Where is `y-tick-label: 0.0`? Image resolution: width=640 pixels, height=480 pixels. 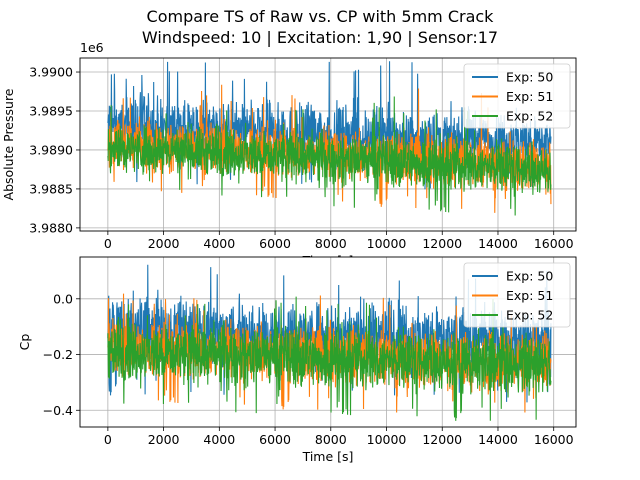
y-tick-label: 0.0 is located at coordinates (63, 298).